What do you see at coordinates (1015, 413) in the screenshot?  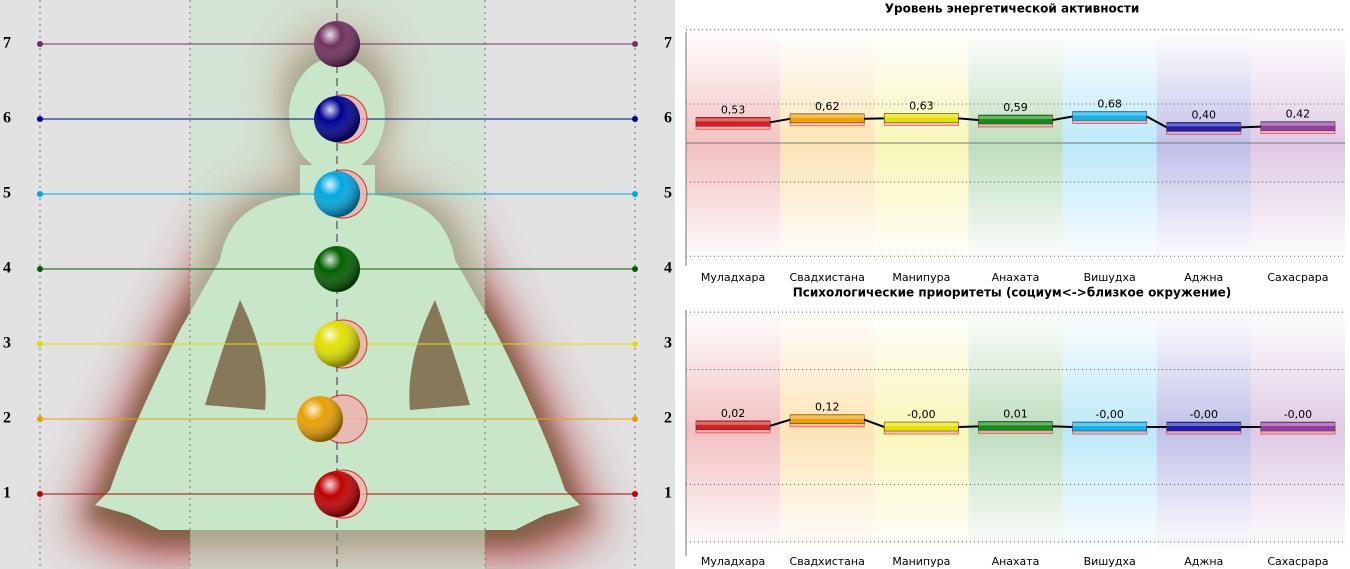 I see `value-label: 0,01` at bounding box center [1015, 413].